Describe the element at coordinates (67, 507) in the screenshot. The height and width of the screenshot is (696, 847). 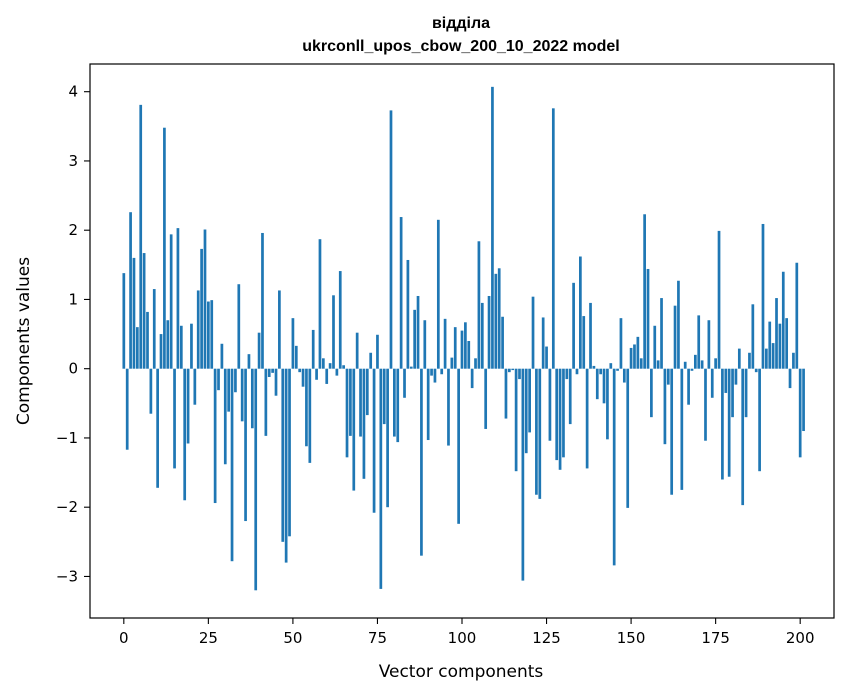
I see `y-tick-label: −2` at that location.